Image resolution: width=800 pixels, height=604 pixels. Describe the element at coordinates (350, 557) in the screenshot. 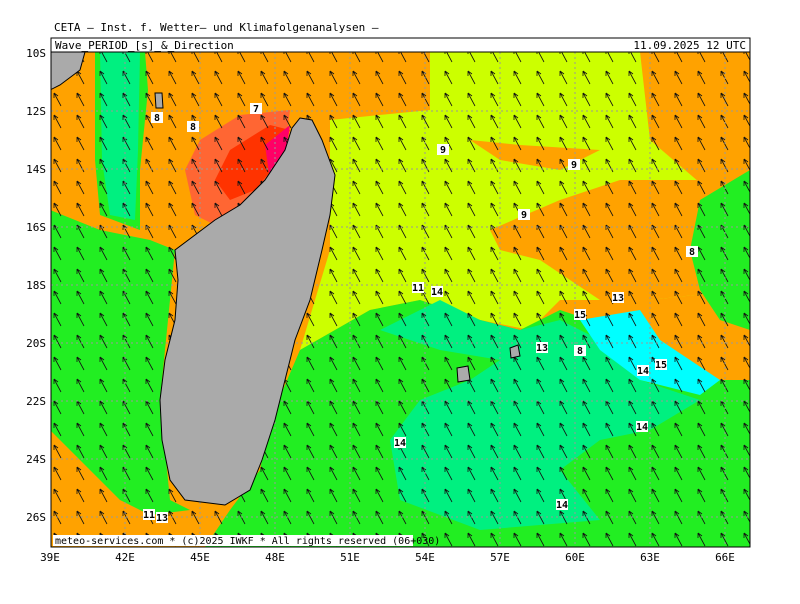

I see `lon-label: 51E` at that location.